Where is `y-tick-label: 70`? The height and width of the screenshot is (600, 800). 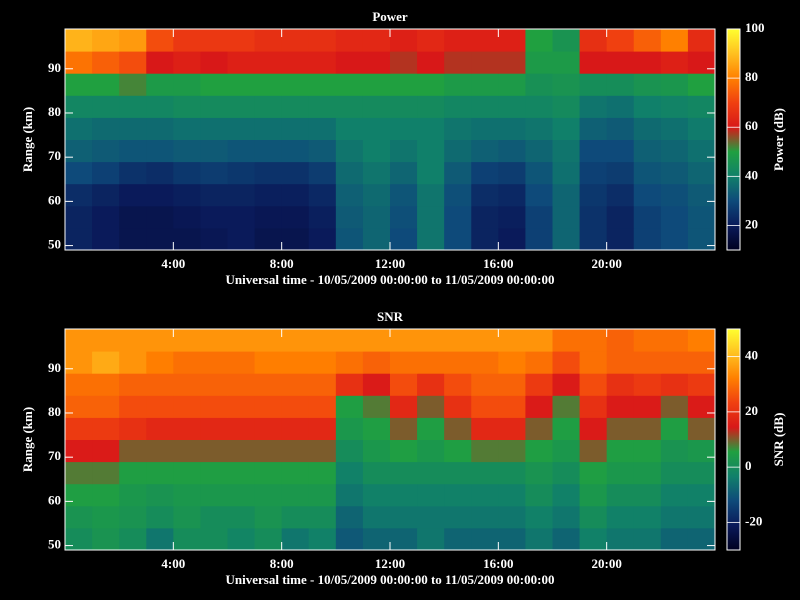
y-tick-label: 70 is located at coordinates (54, 155).